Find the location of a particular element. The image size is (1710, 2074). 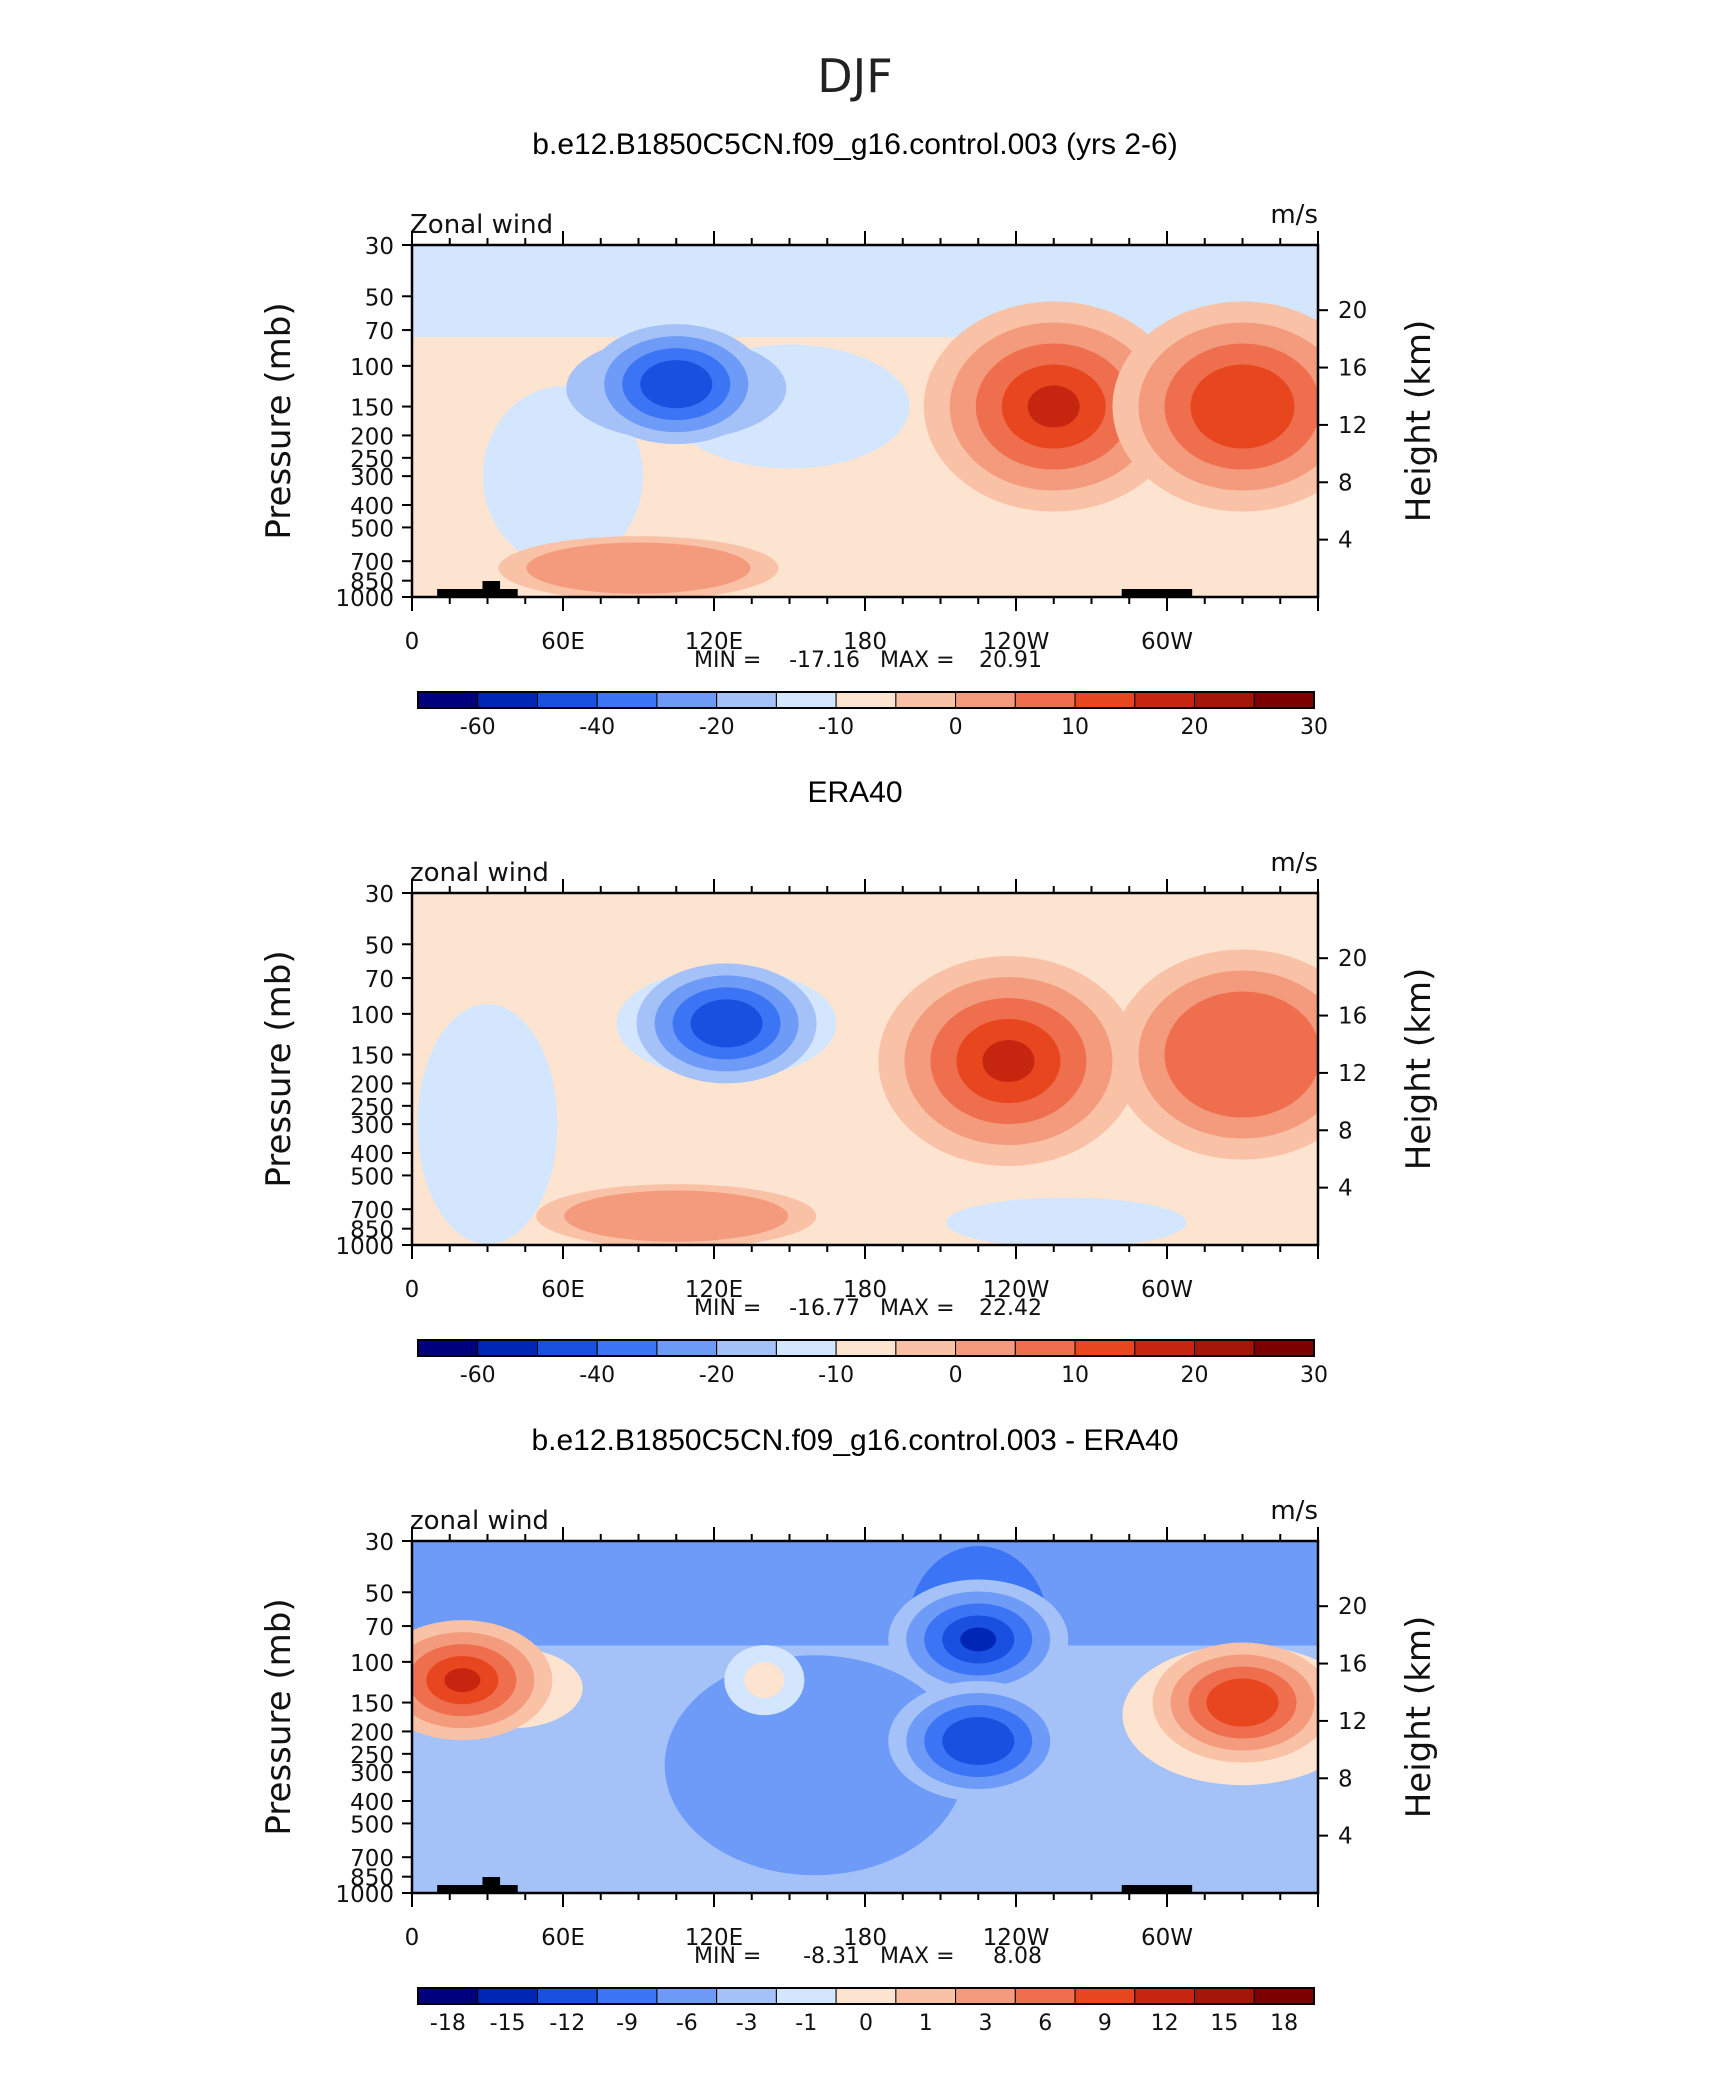

y-tick-label: 150 is located at coordinates (372, 1705).